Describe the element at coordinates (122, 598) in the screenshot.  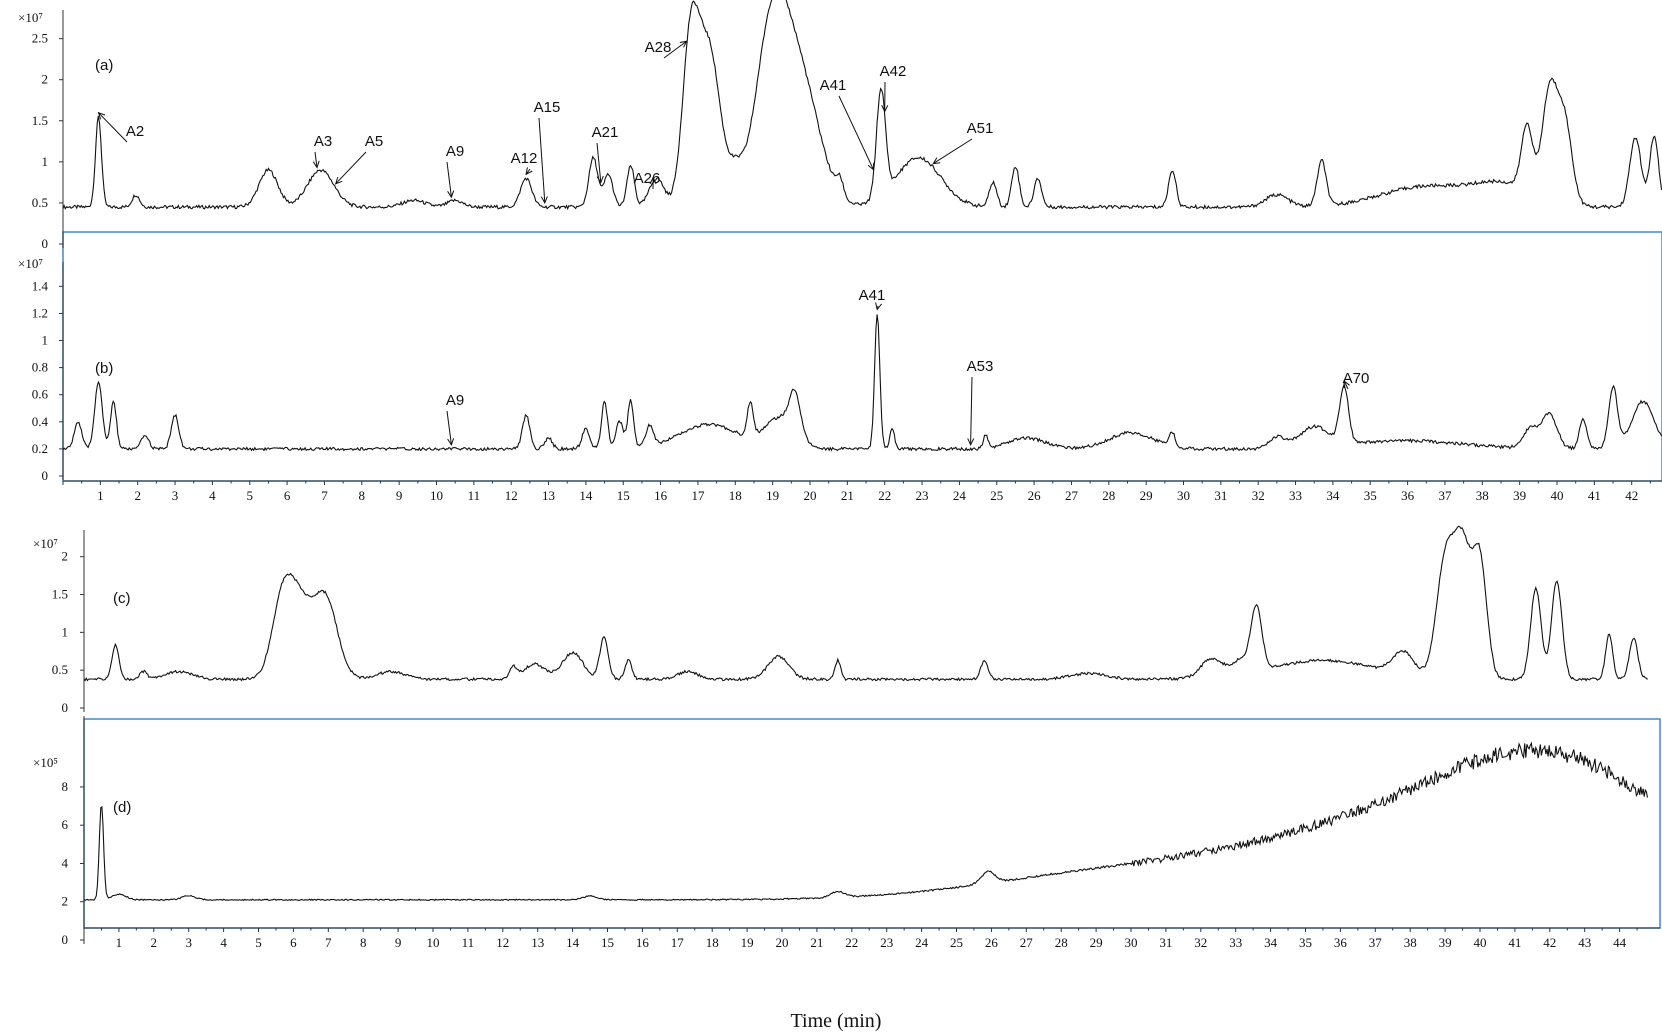
I see `panel-label: (c)` at that location.